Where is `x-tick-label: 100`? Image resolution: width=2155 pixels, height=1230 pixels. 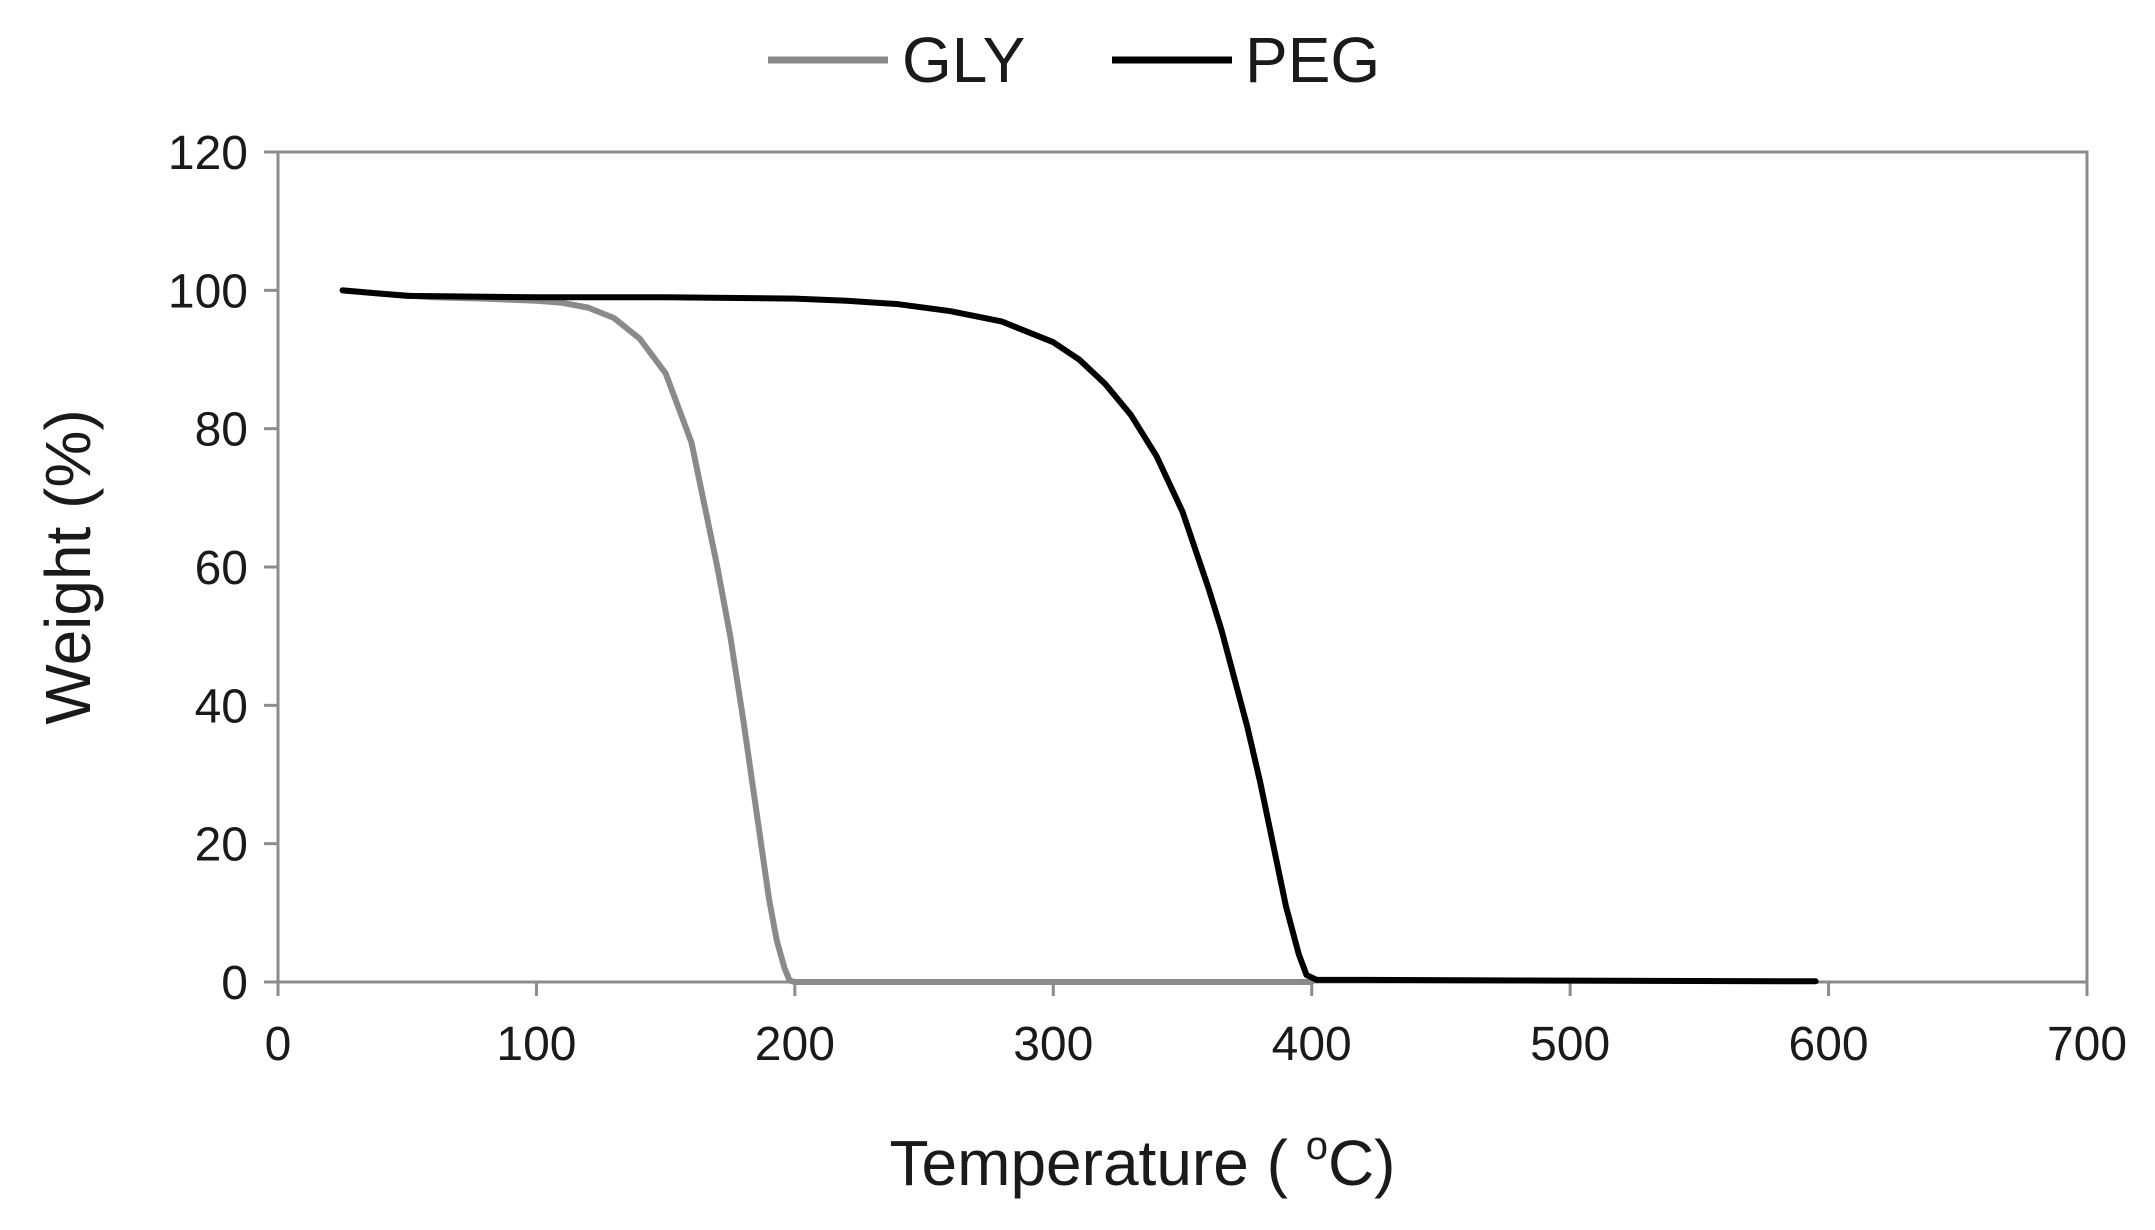
x-tick-label: 100 is located at coordinates (536, 1044).